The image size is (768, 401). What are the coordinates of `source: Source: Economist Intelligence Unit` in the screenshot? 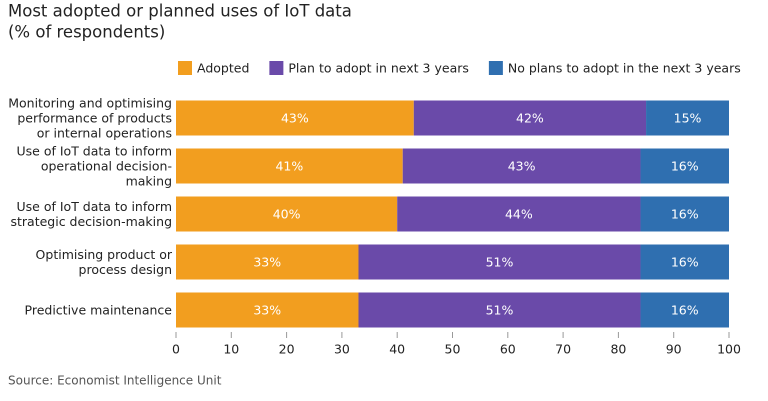 It's located at (115, 381).